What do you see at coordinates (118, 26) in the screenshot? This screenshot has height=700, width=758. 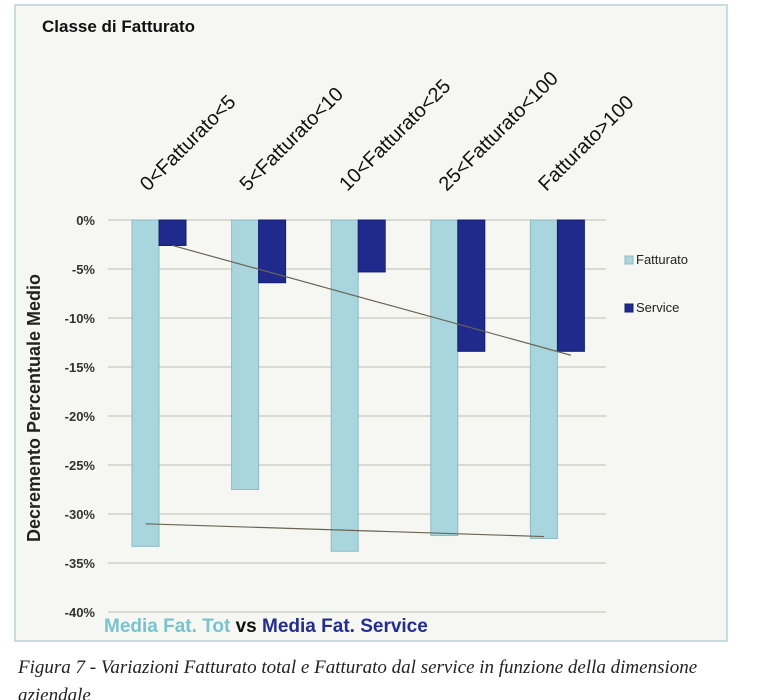 I see `chart-title: Classe di Fatturato` at bounding box center [118, 26].